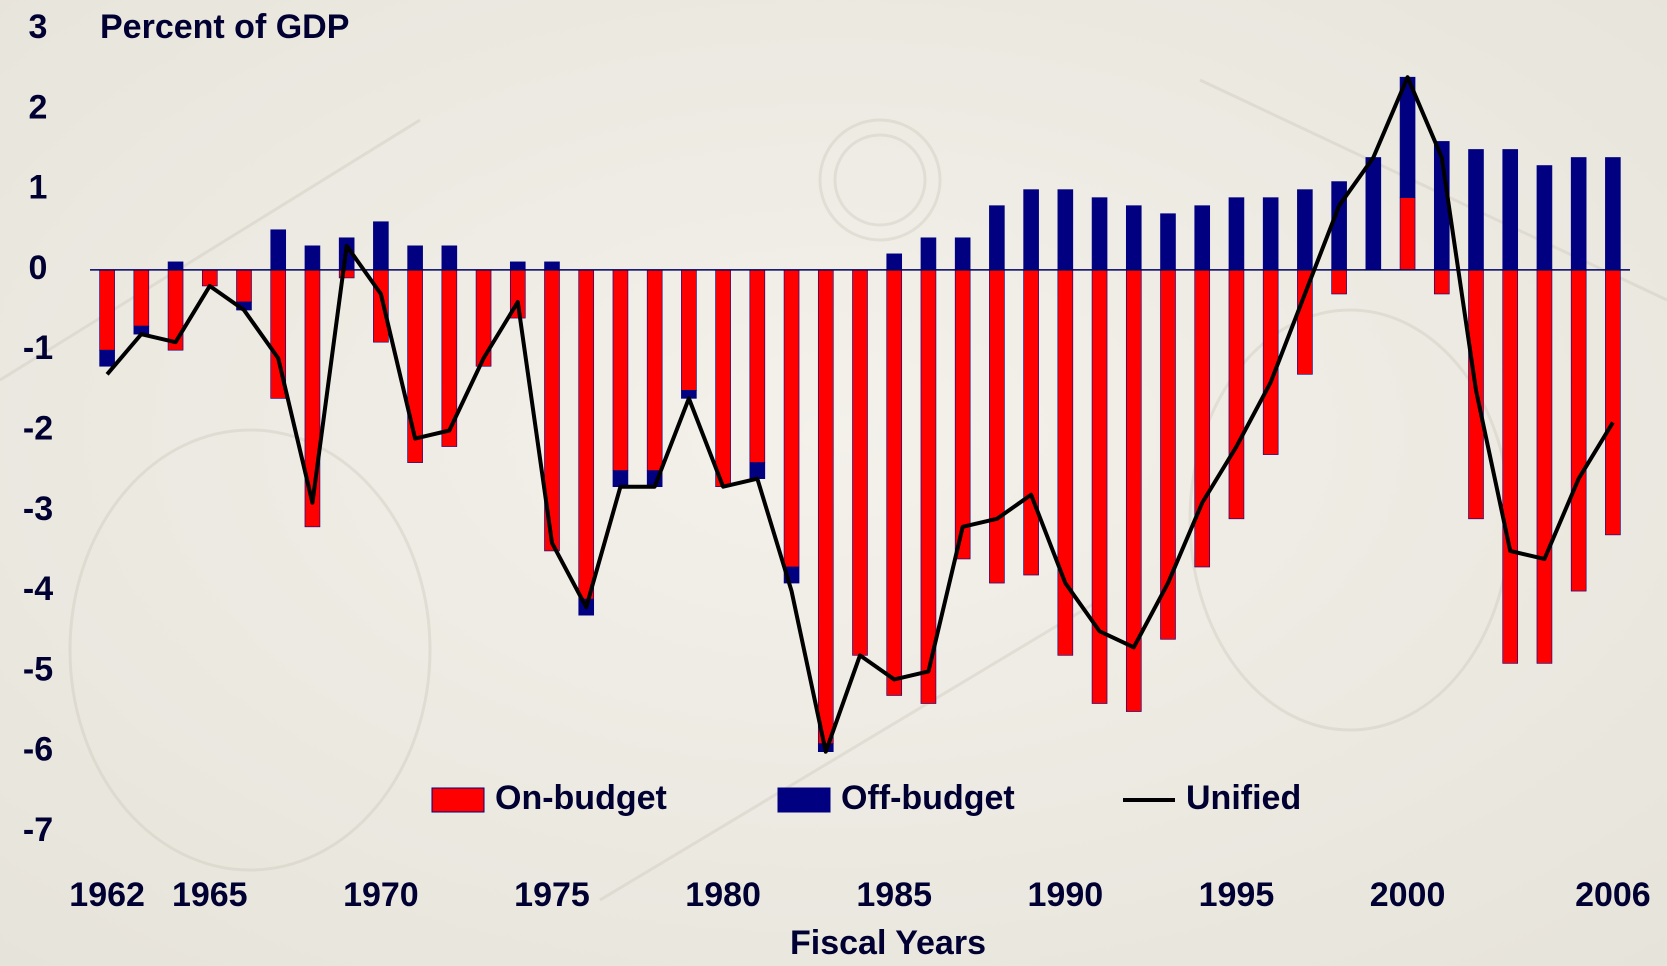 The height and width of the screenshot is (966, 1667). Describe the element at coordinates (210, 895) in the screenshot. I see `x-tick-label: 1965` at that location.